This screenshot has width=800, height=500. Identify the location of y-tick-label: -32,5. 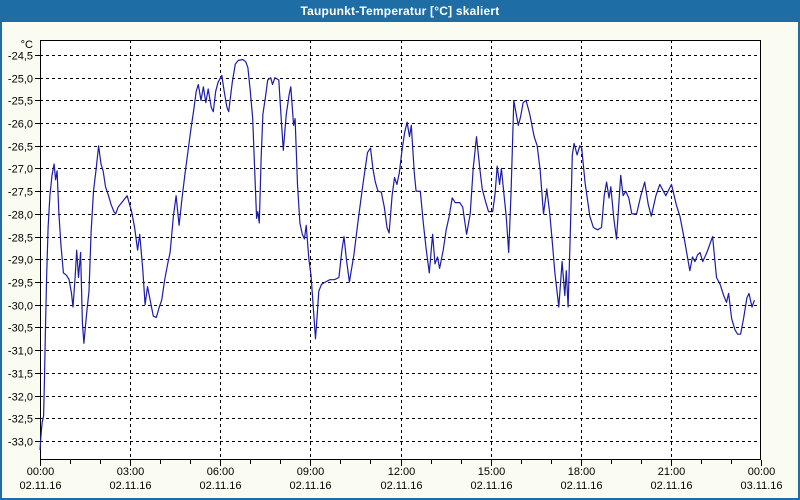
(20, 420).